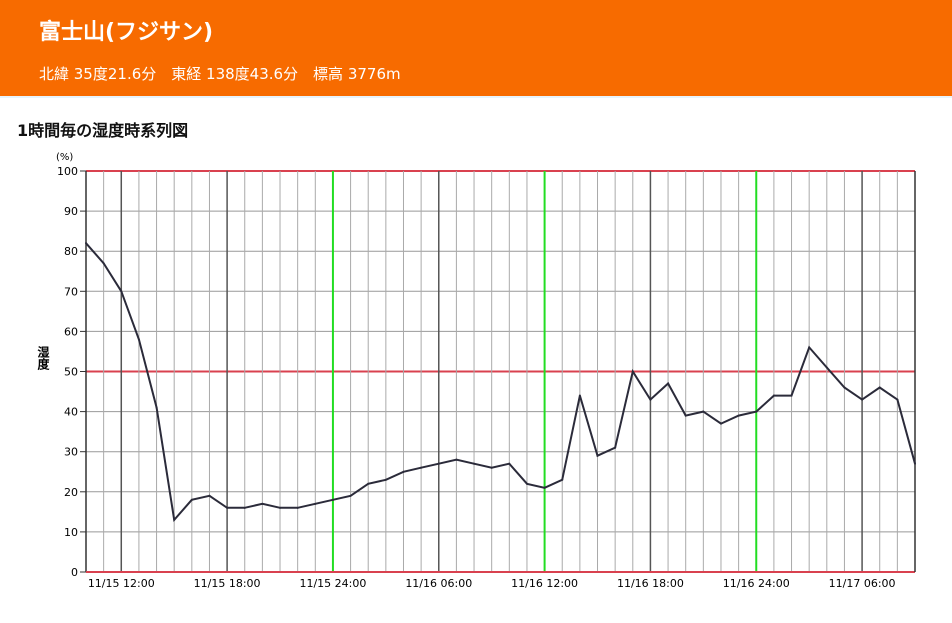  Describe the element at coordinates (71, 532) in the screenshot. I see `y-tick-label: 10` at that location.